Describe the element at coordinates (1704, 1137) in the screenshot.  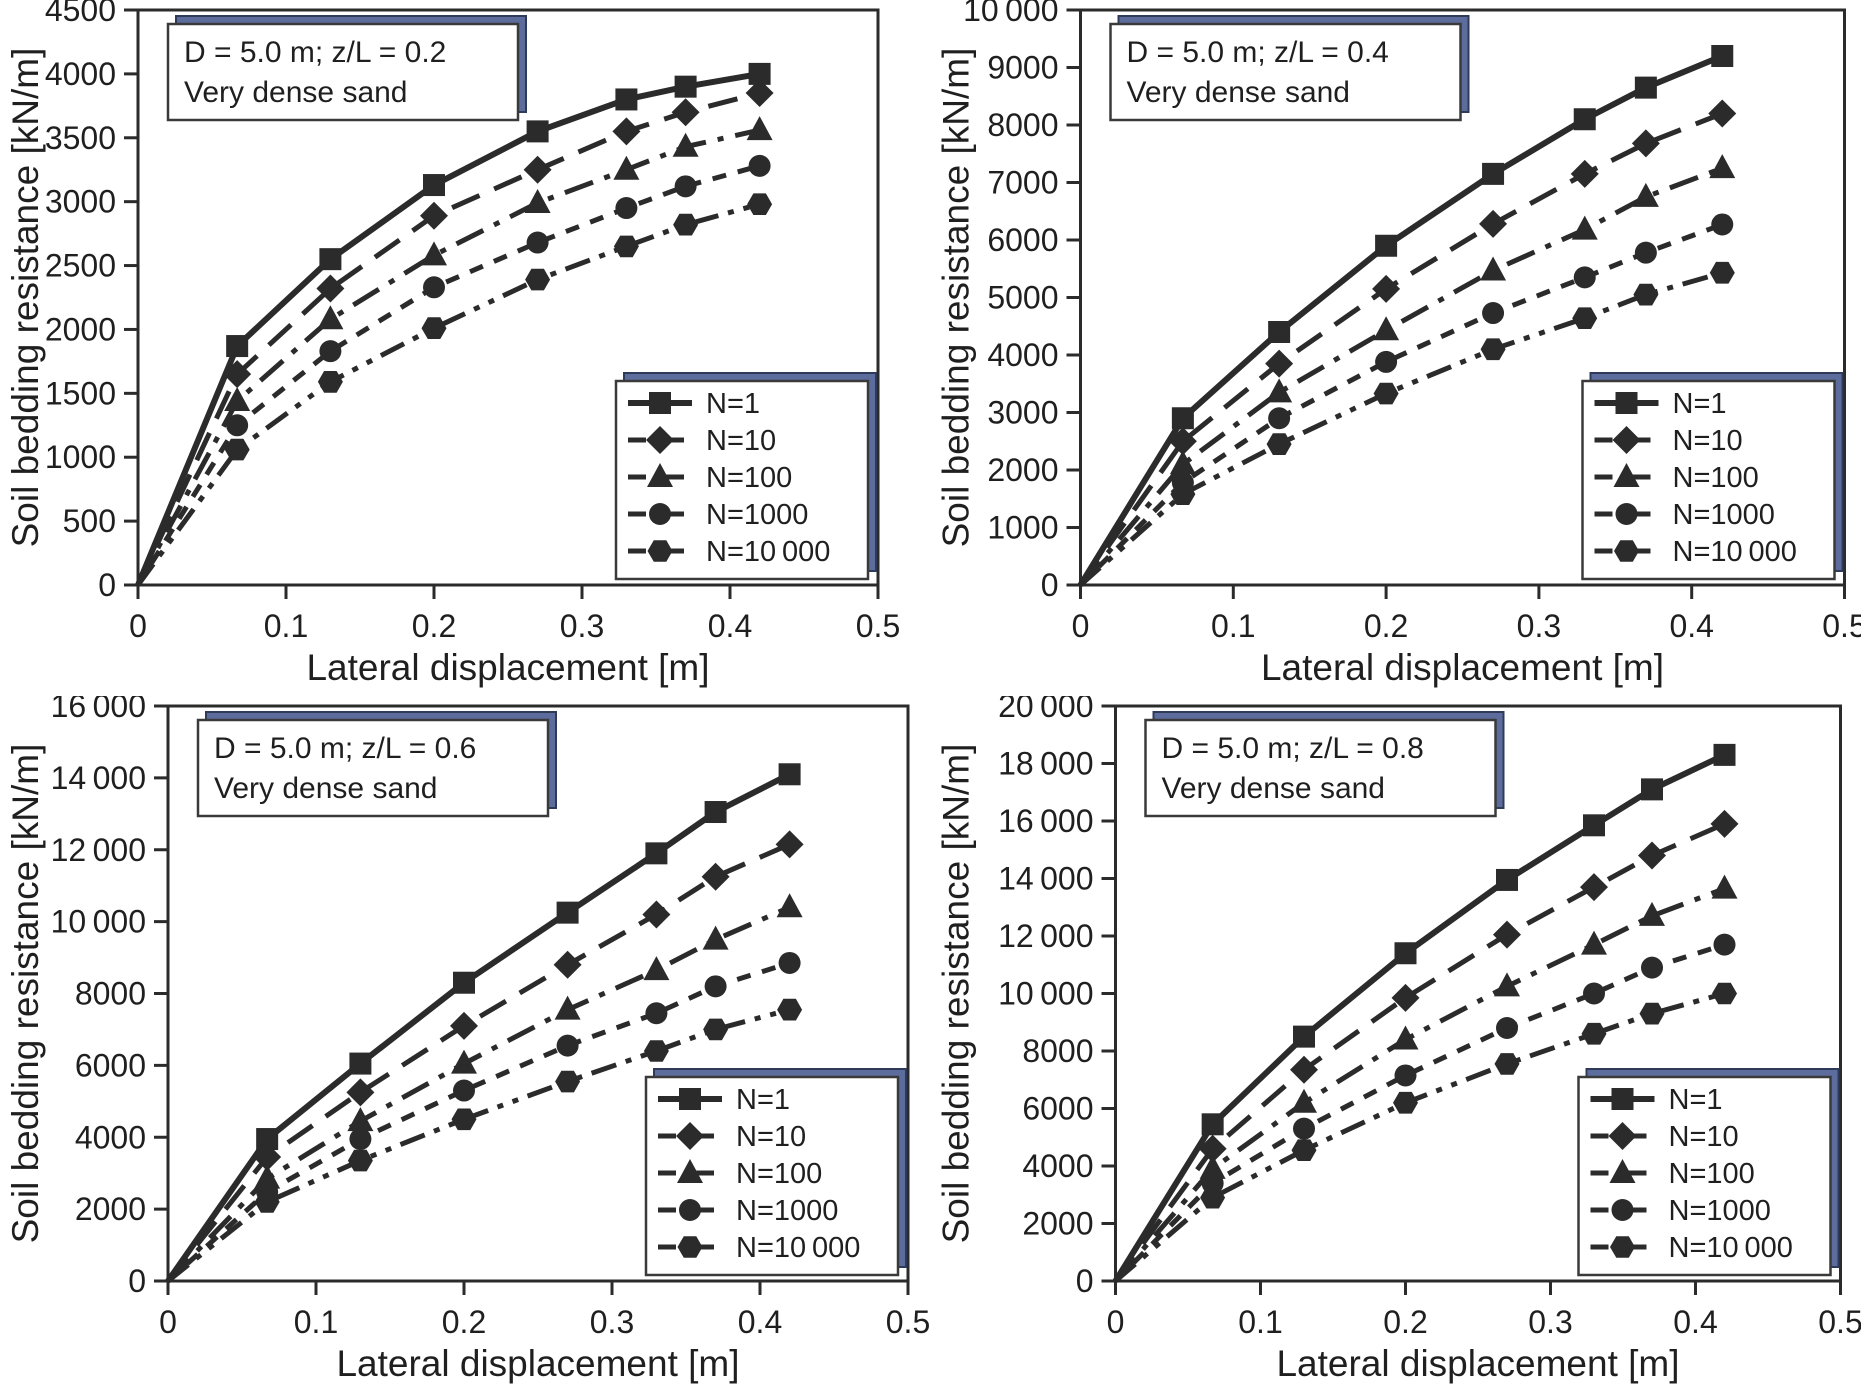
I see `legend-label: N=10` at that location.